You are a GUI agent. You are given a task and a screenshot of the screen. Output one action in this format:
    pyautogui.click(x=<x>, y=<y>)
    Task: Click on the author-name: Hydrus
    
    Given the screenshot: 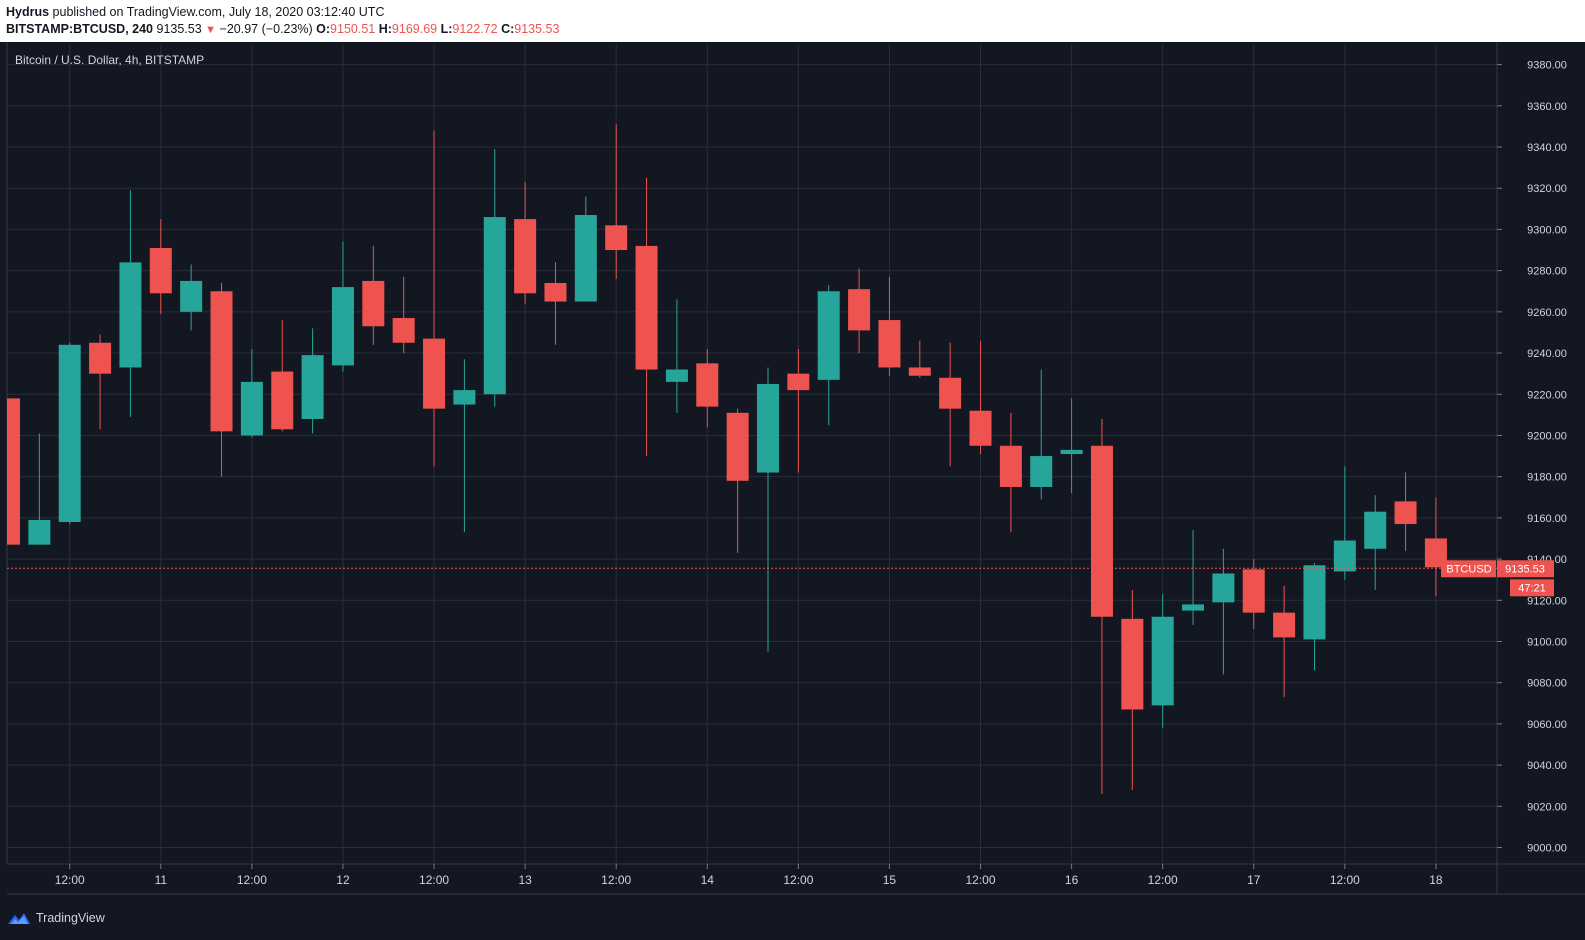 What is the action you would take?
    pyautogui.click(x=28, y=12)
    